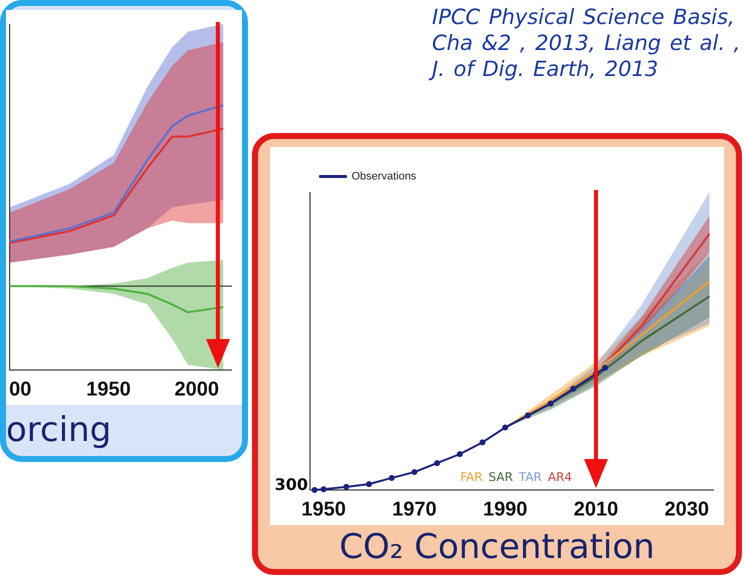 This screenshot has width=744, height=577. I want to click on x-tick-label: 00, so click(20, 389).